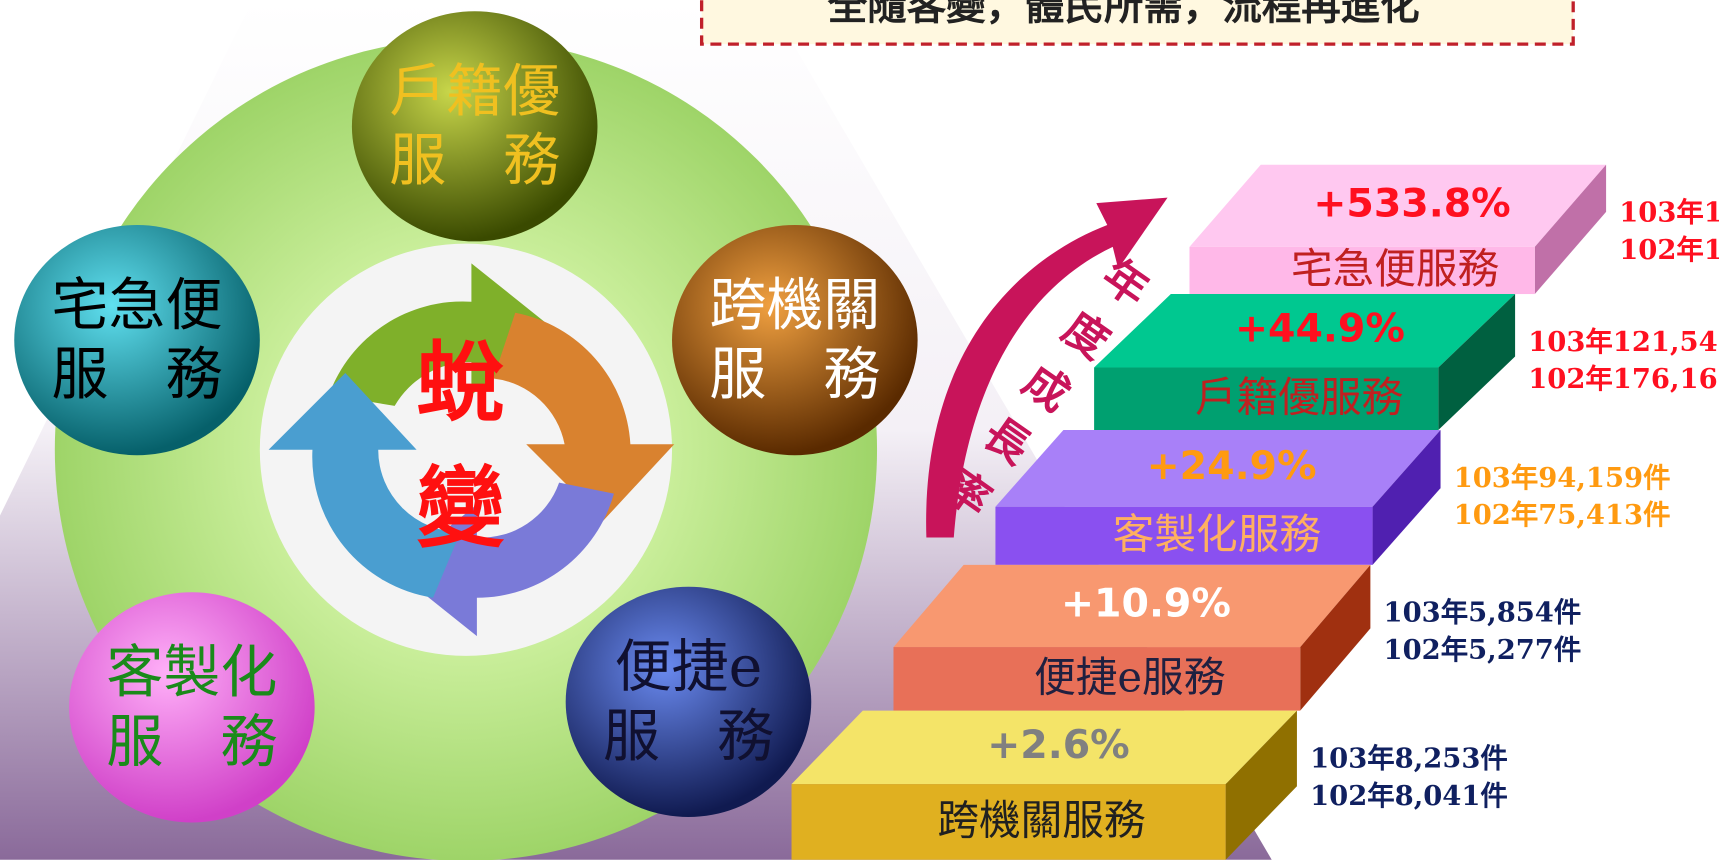 The width and height of the screenshot is (1719, 860). What do you see at coordinates (1409, 796) in the screenshot?
I see `step-previous: 102年8,041件` at bounding box center [1409, 796].